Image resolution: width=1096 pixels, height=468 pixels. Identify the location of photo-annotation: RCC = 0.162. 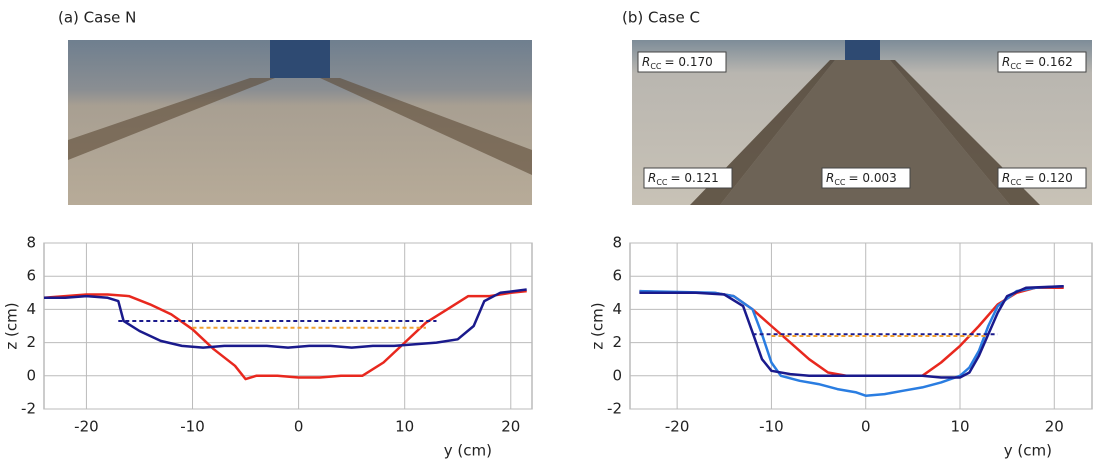
(1042, 62).